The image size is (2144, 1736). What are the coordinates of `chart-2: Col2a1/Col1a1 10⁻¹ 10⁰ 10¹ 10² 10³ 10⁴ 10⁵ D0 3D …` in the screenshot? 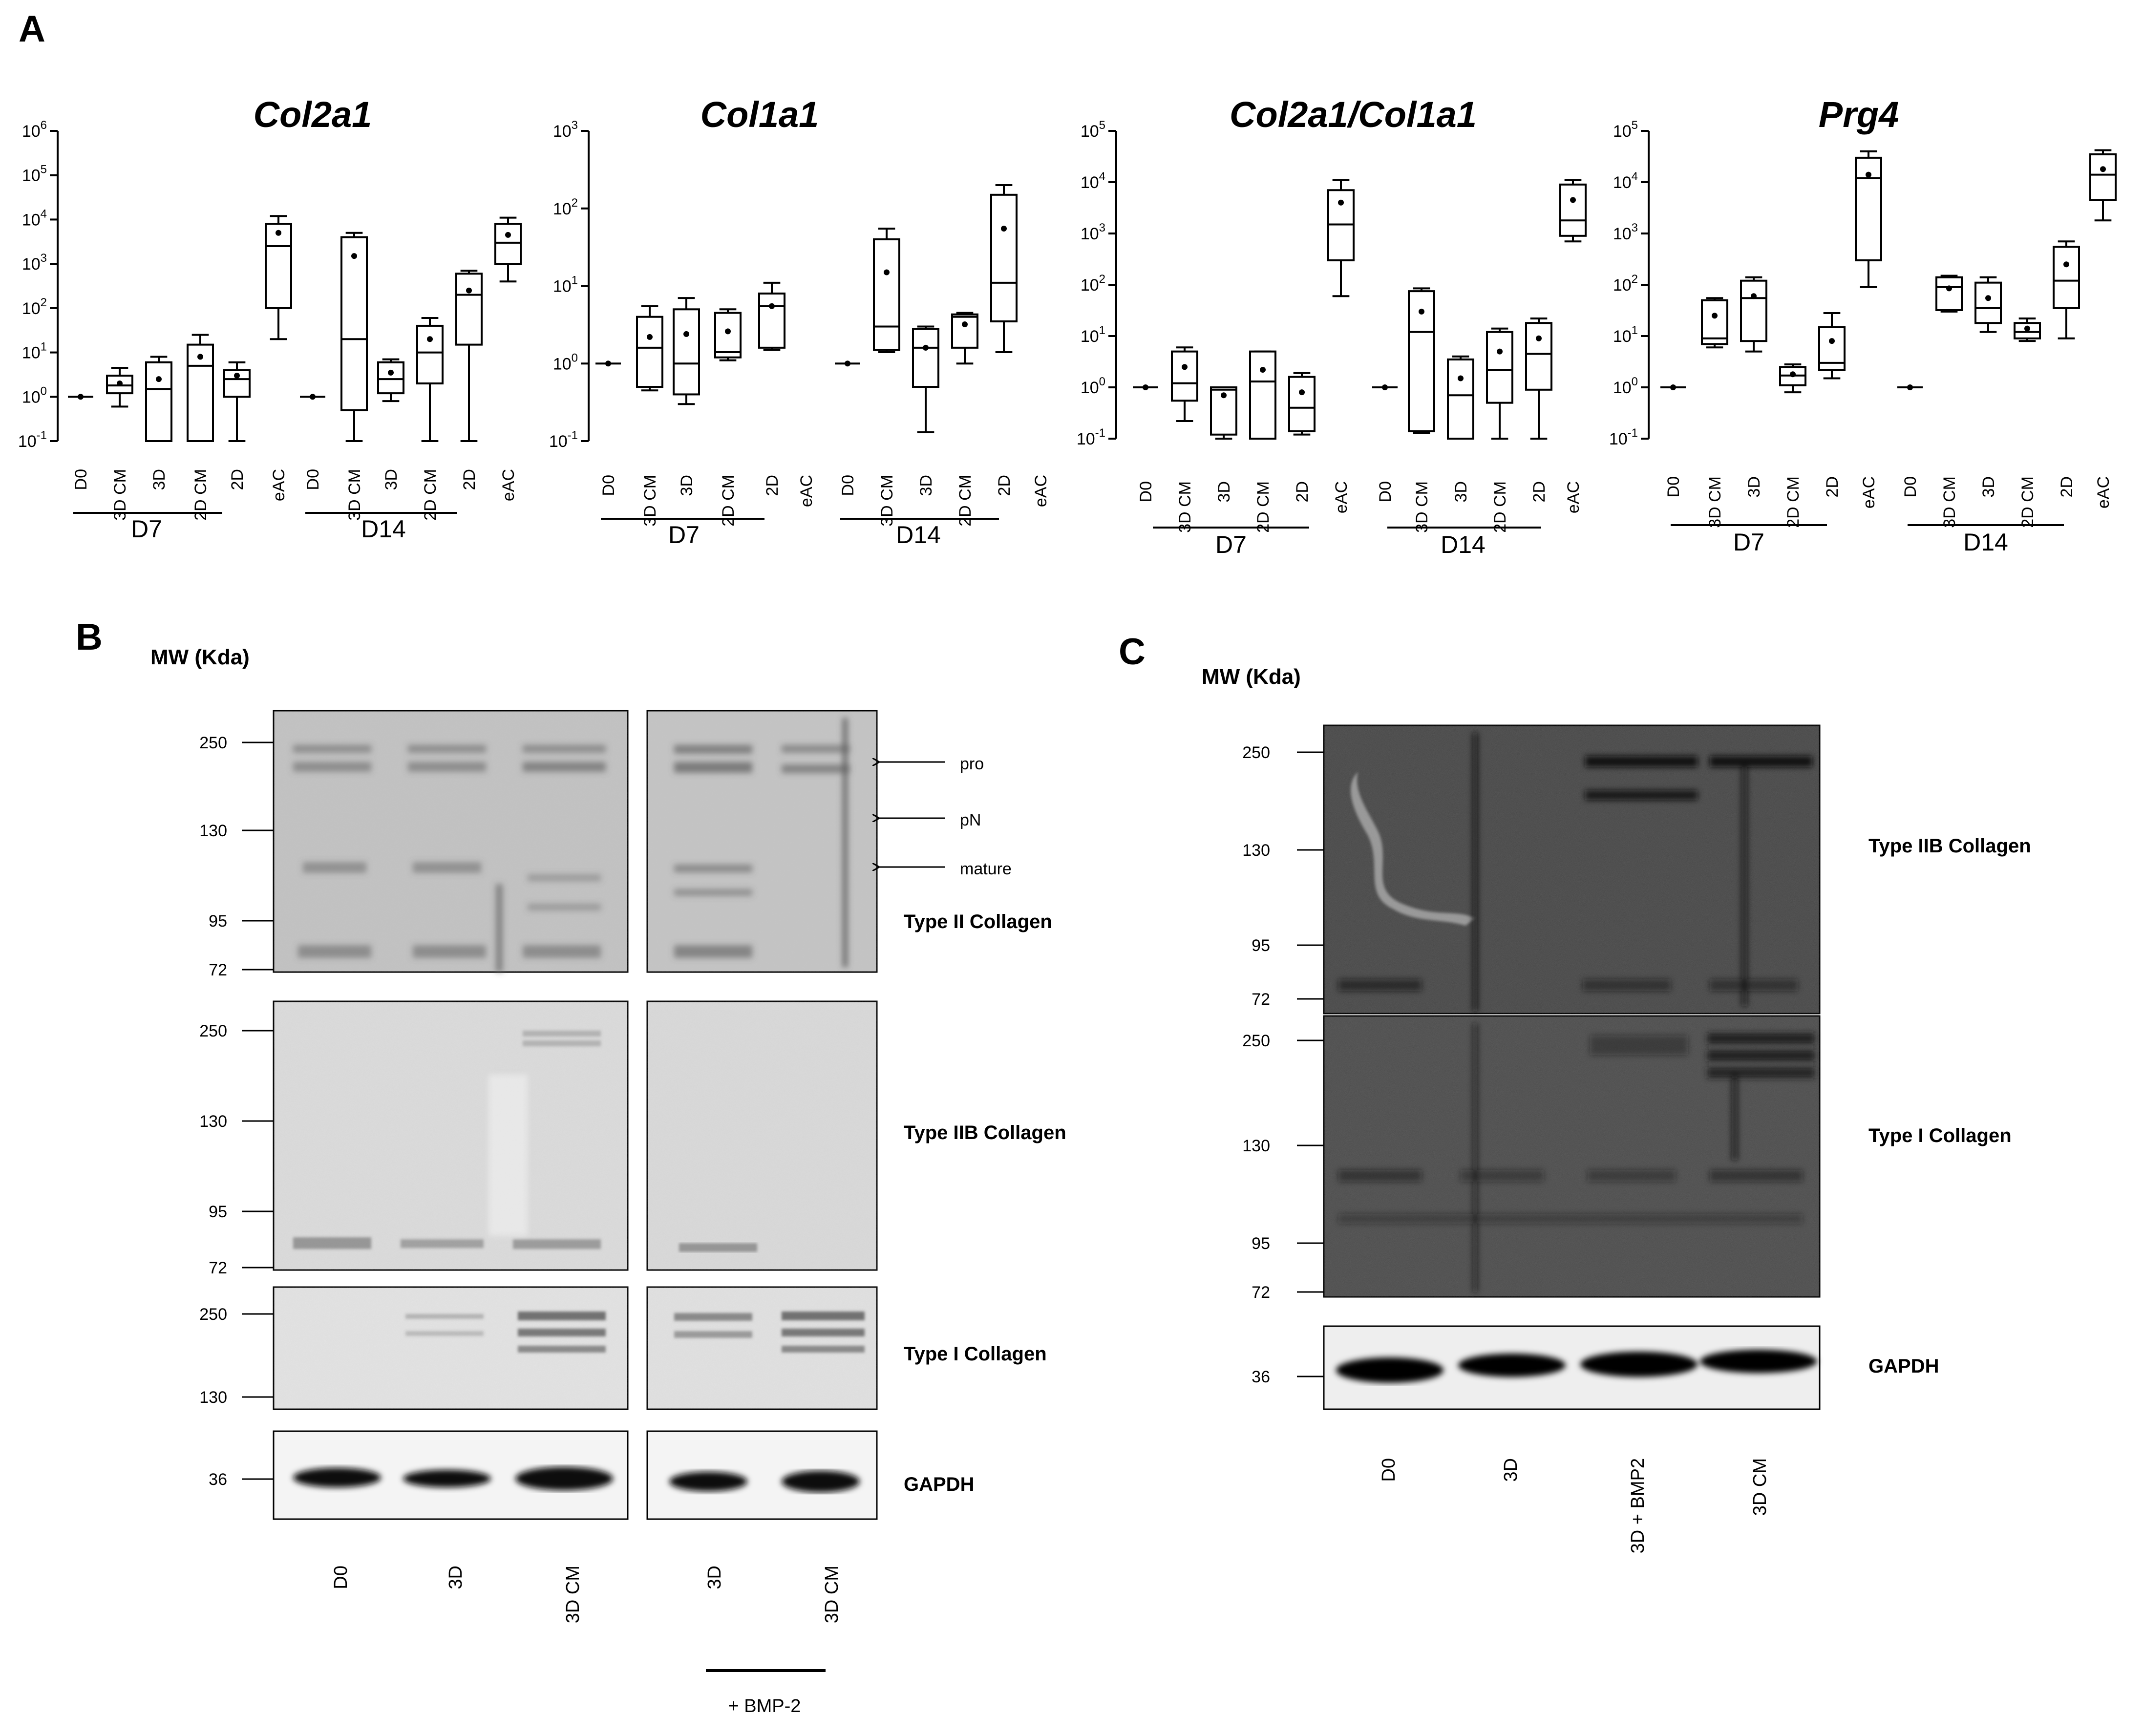 It's located at (1332, 326).